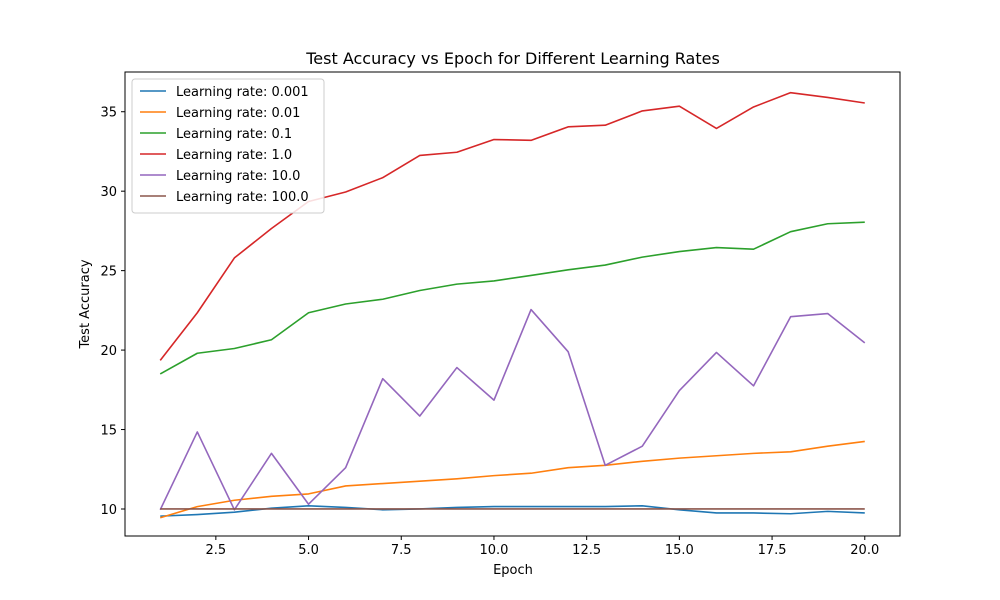 This screenshot has height=600, width=1000. Describe the element at coordinates (772, 550) in the screenshot. I see `x-tick-label: 17.5` at that location.